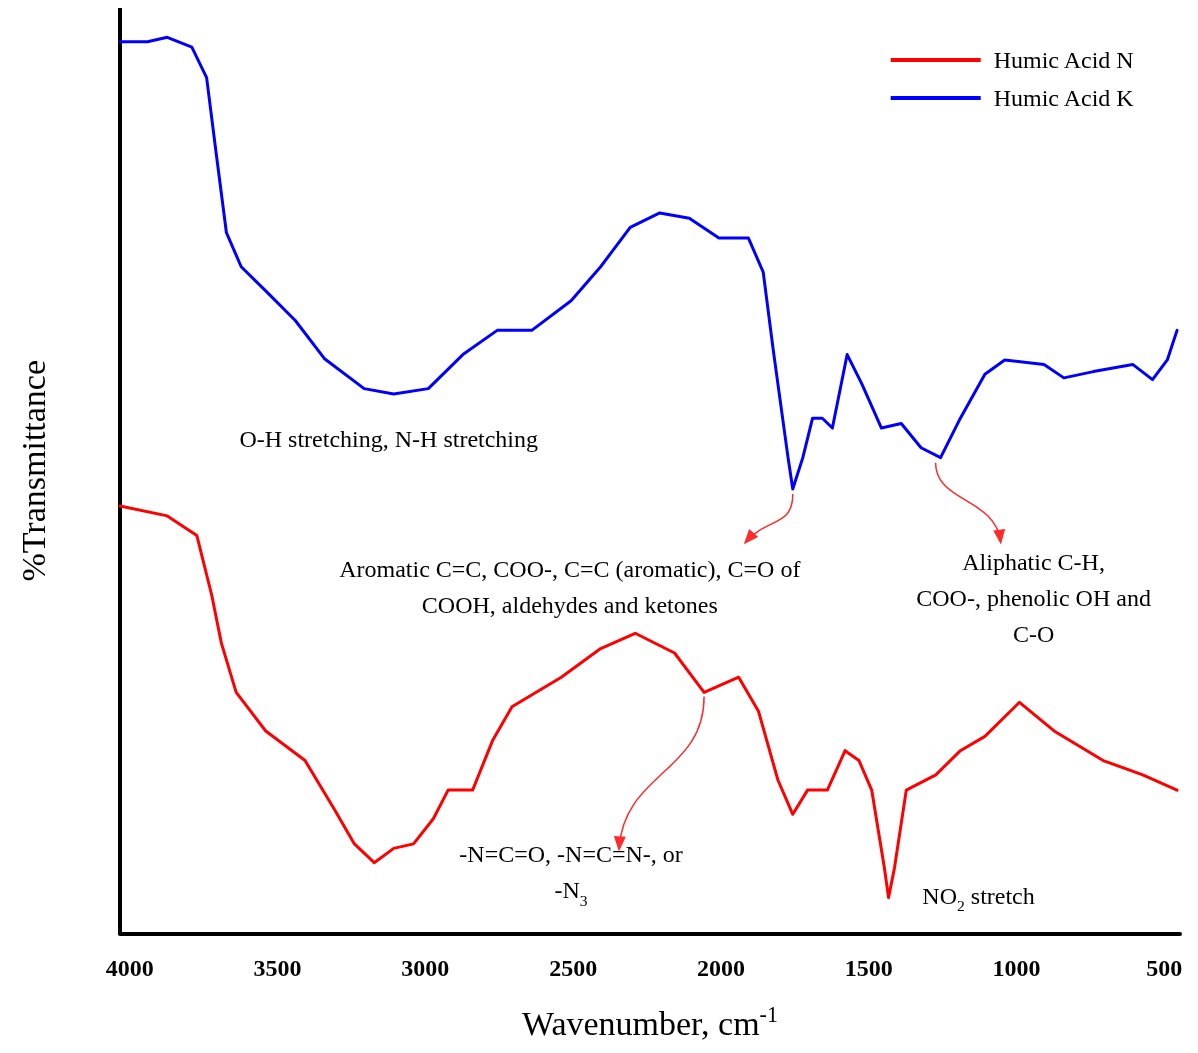  What do you see at coordinates (868, 967) in the screenshot?
I see `x-tick-label: 1500` at bounding box center [868, 967].